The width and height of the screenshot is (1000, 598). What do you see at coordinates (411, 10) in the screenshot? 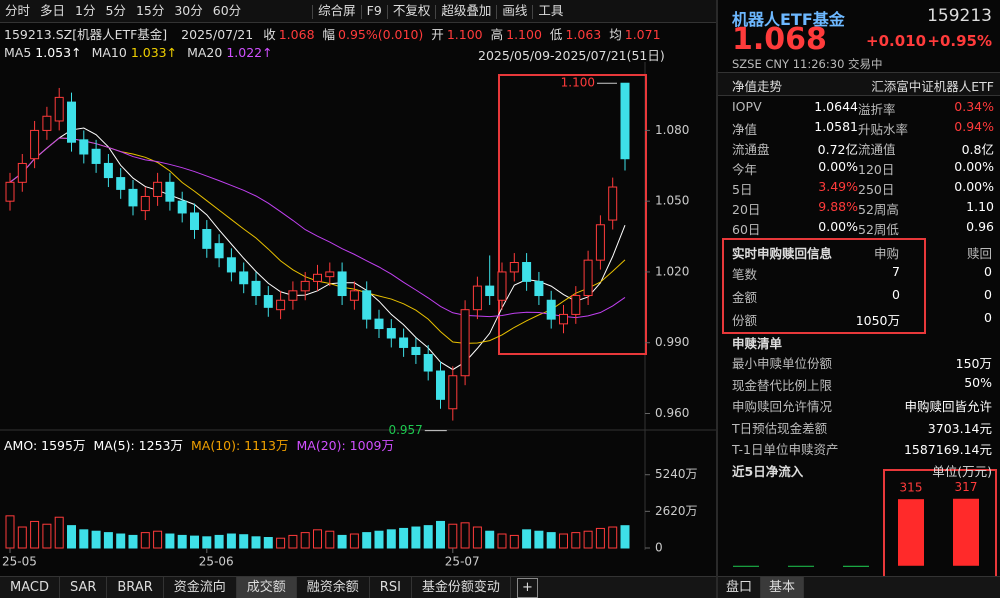
I see `tool-button: 不复权` at bounding box center [411, 10].